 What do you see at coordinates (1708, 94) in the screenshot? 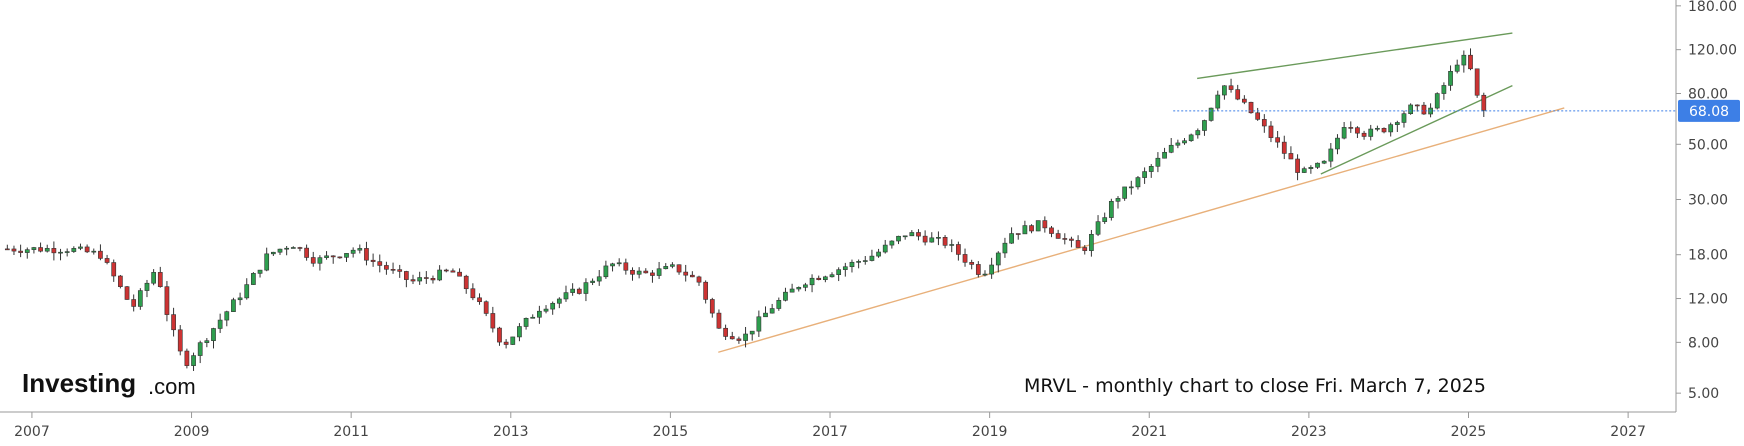
I see `y-tick-label: 80.00` at bounding box center [1708, 94].